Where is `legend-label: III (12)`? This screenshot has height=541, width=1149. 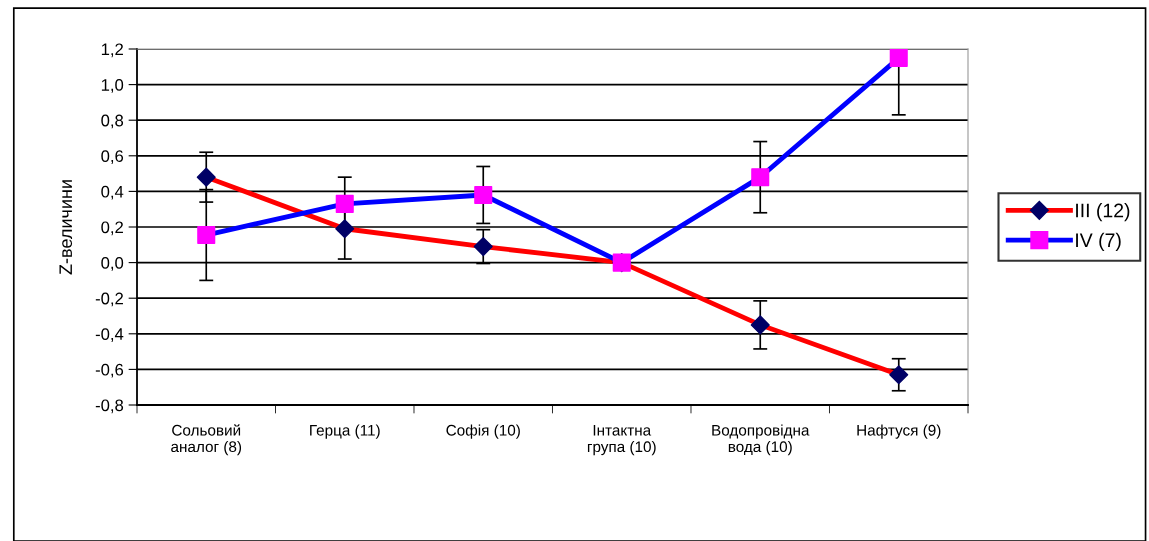
legend-label: III (12) is located at coordinates (1103, 212).